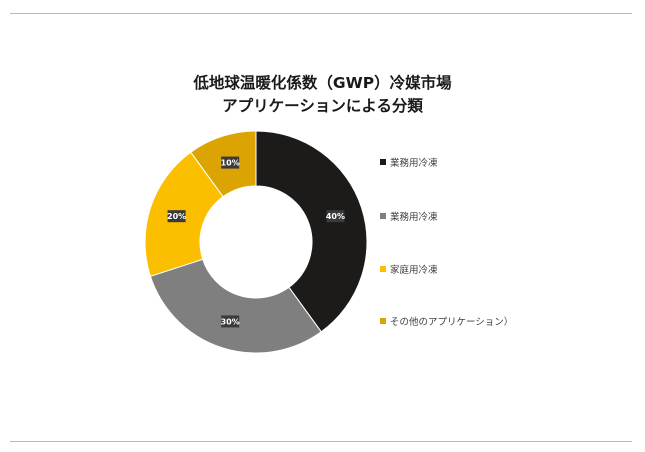 Image resolution: width=645 pixels, height=452 pixels. What do you see at coordinates (321, 441) in the screenshot?
I see `bottom-divider` at bounding box center [321, 441].